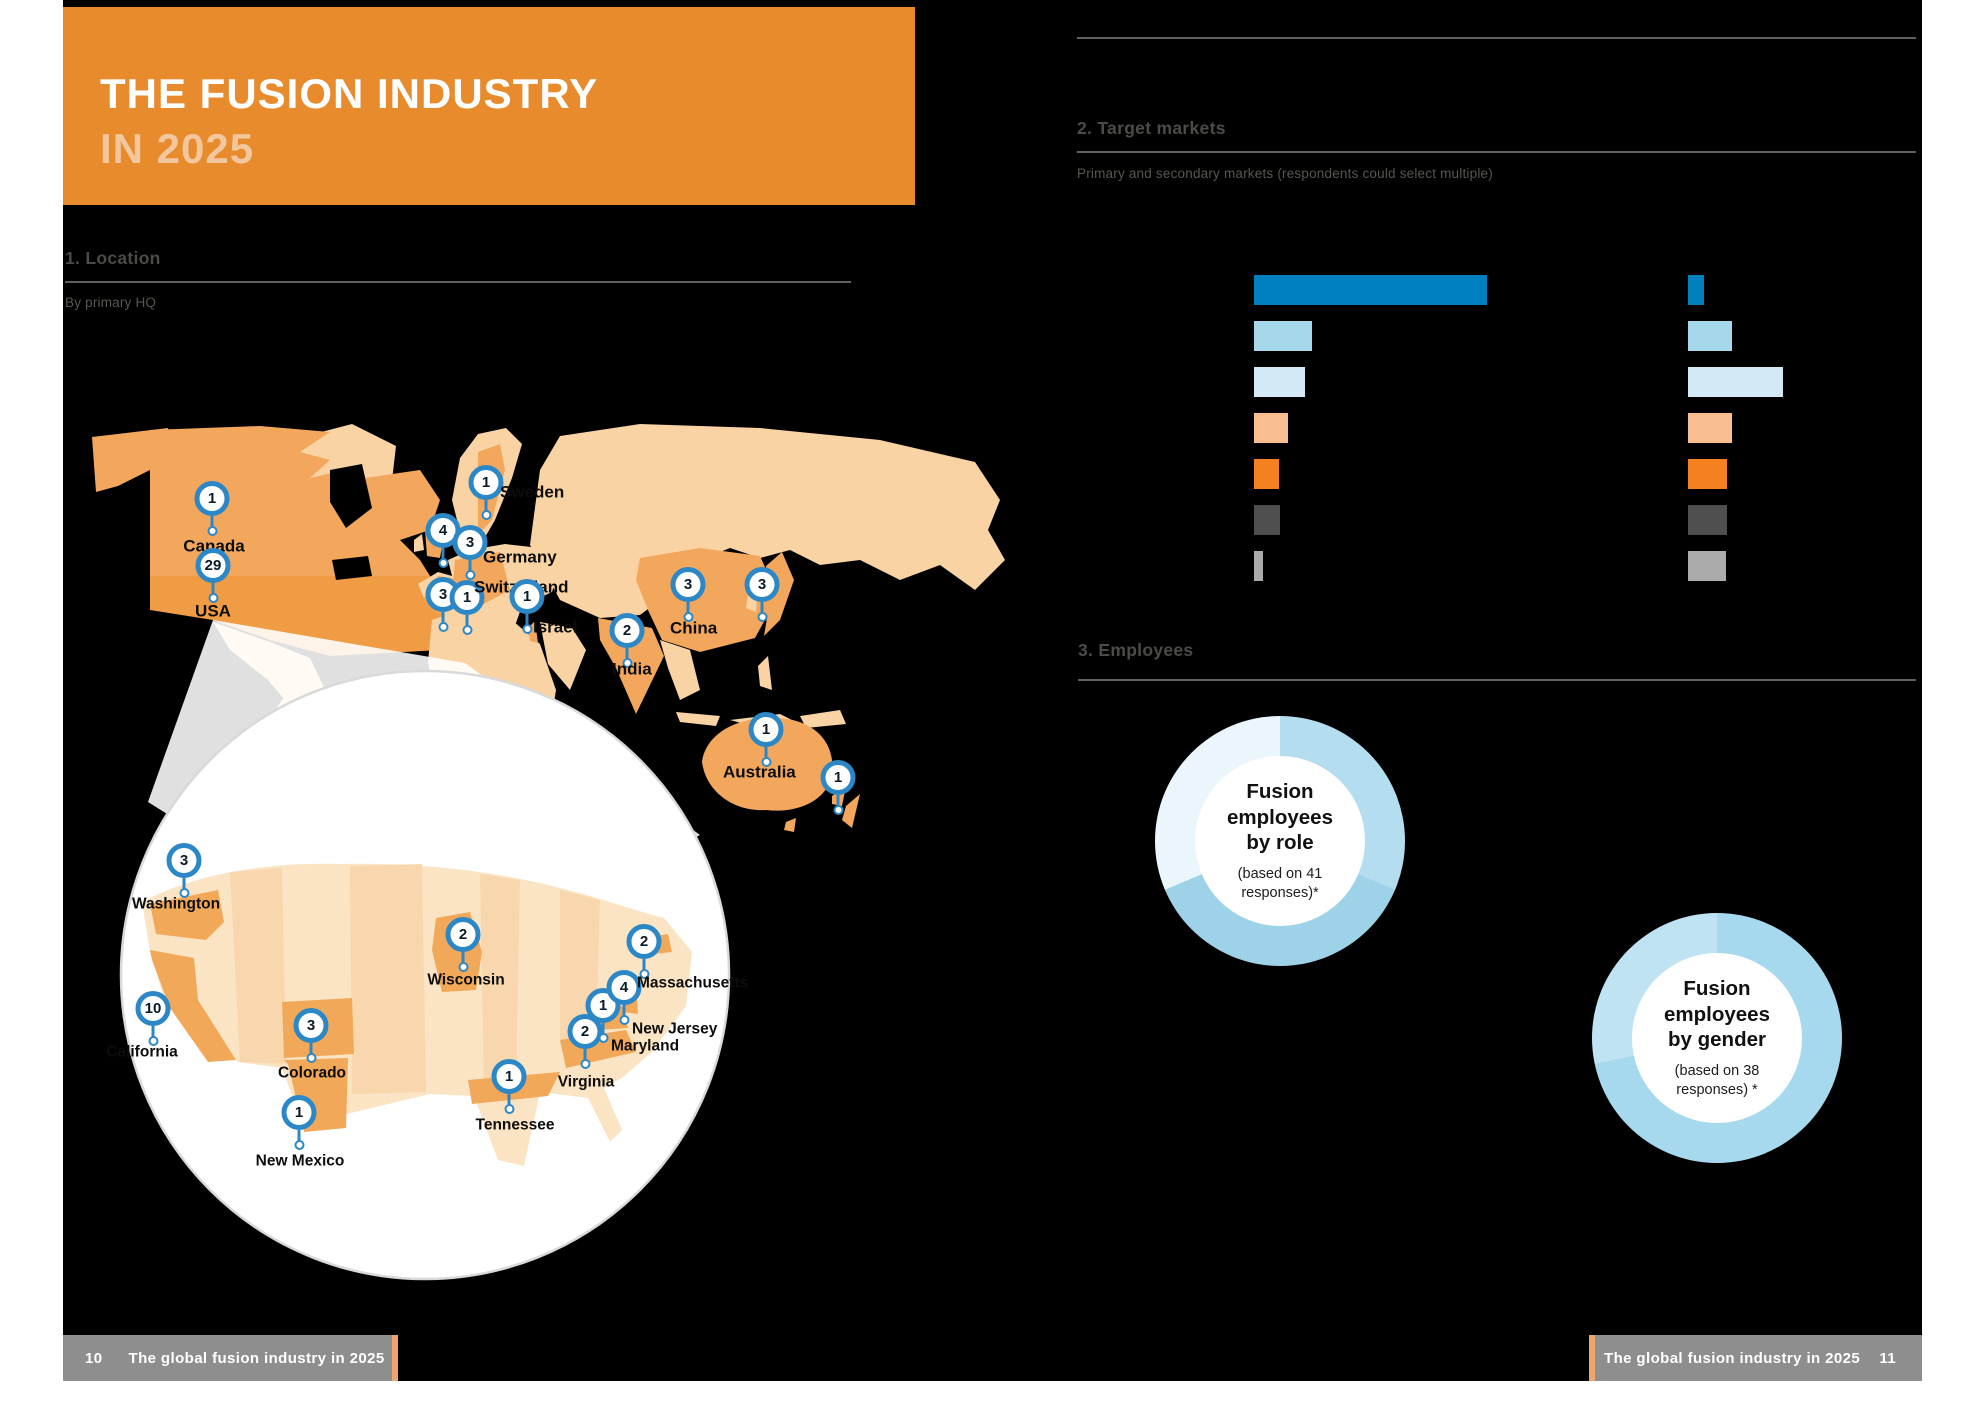 The height and width of the screenshot is (1403, 1984). I want to click on marker-us-wisconsin: 2, so click(463, 944).